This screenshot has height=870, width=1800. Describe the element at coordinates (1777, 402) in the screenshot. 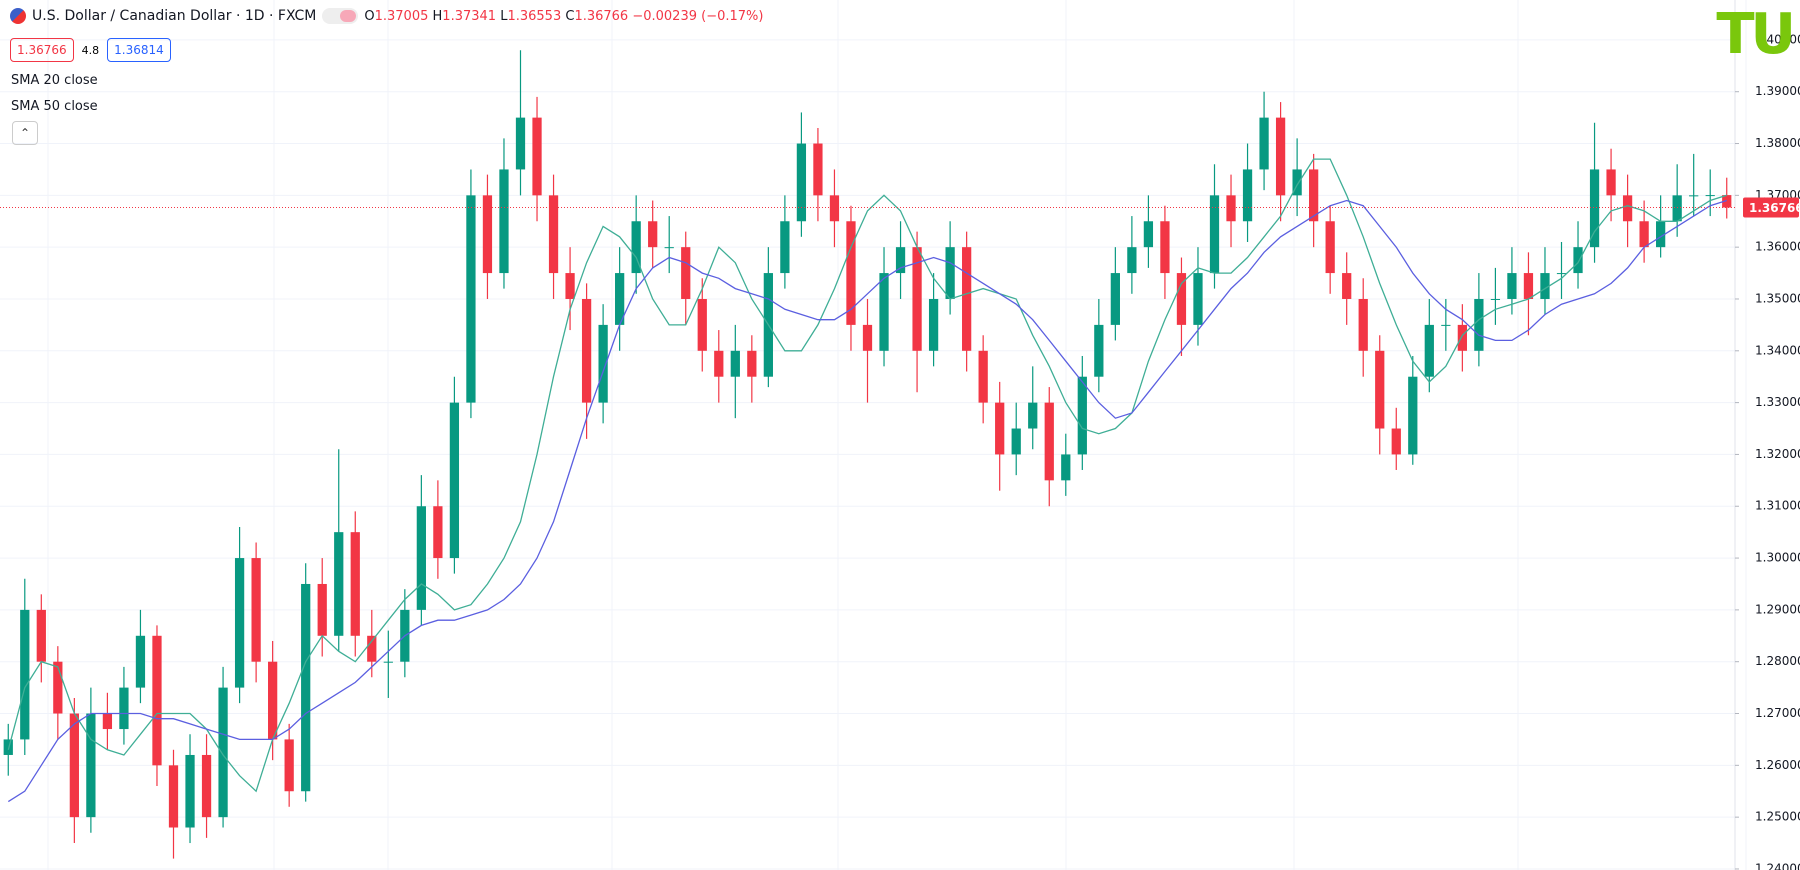

I see `y-tick-label: 1.33000` at that location.